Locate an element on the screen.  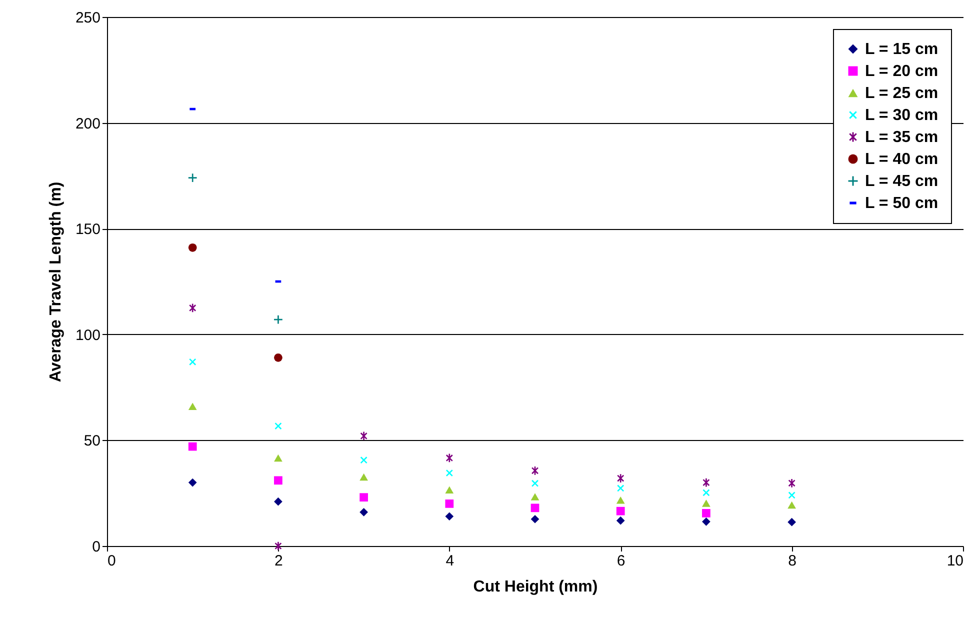
y-axis-title: Average Travel Length (m) is located at coordinates (55, 282).